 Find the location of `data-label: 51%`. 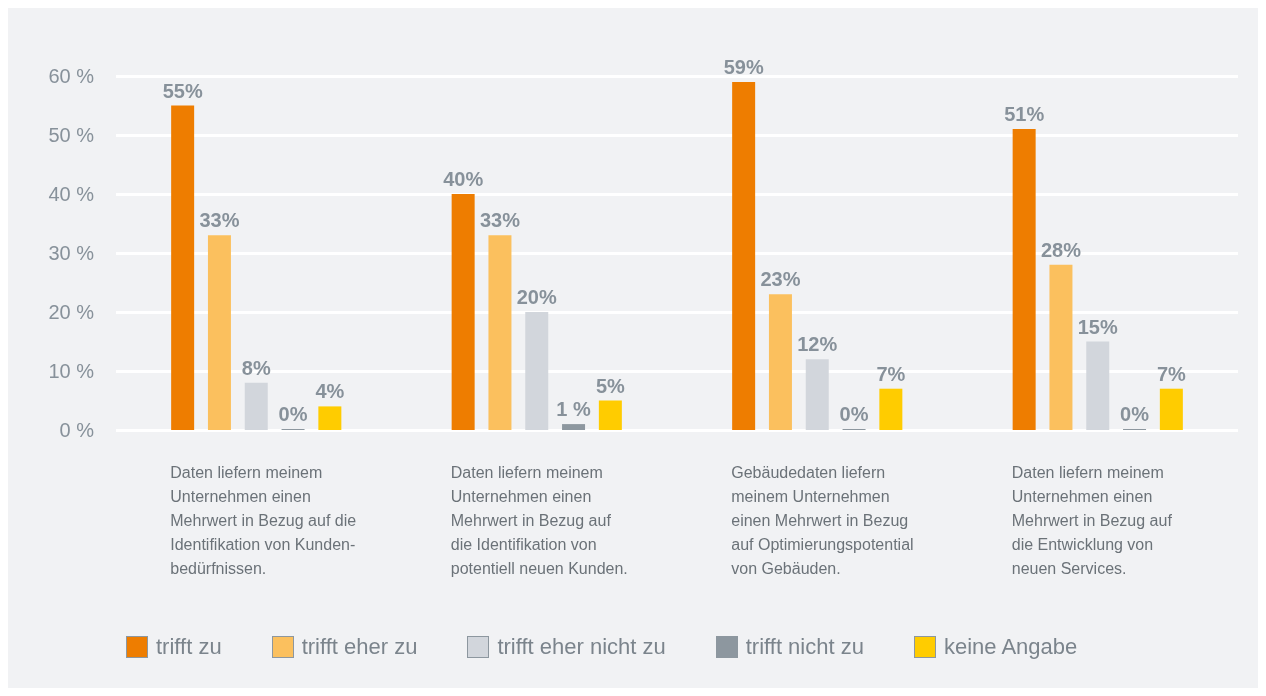

data-label: 51% is located at coordinates (1024, 114).